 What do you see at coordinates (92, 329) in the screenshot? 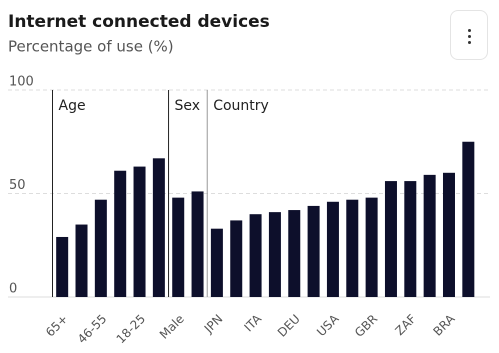
I see `x-tick-label: 46-55` at bounding box center [92, 329].